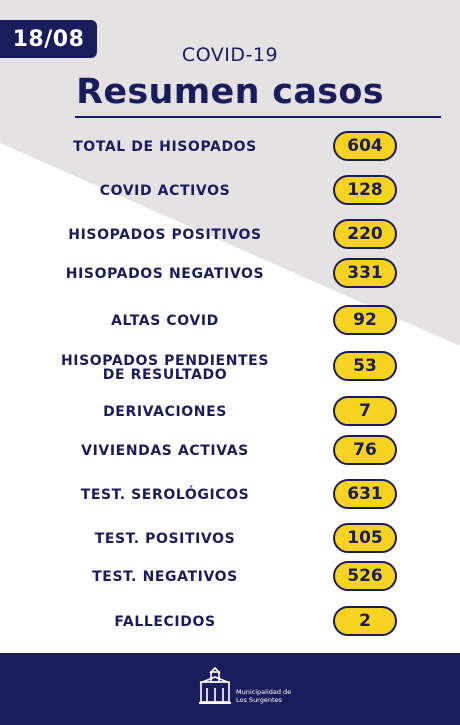 The height and width of the screenshot is (725, 460). I want to click on stat-label: TEST. POSITIVOS, so click(165, 539).